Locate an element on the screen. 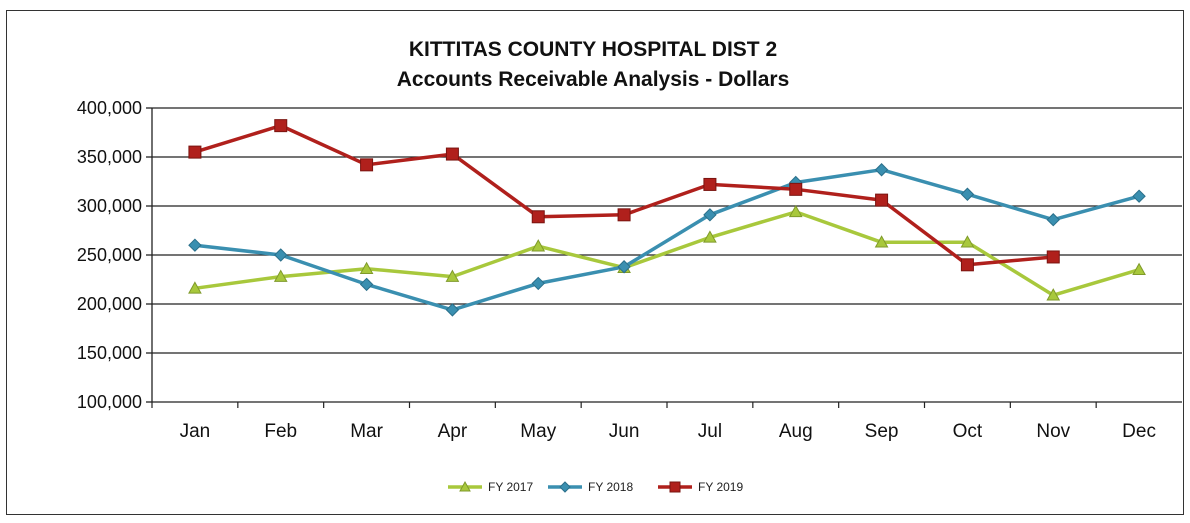  x-tick-label: Jan is located at coordinates (195, 431).